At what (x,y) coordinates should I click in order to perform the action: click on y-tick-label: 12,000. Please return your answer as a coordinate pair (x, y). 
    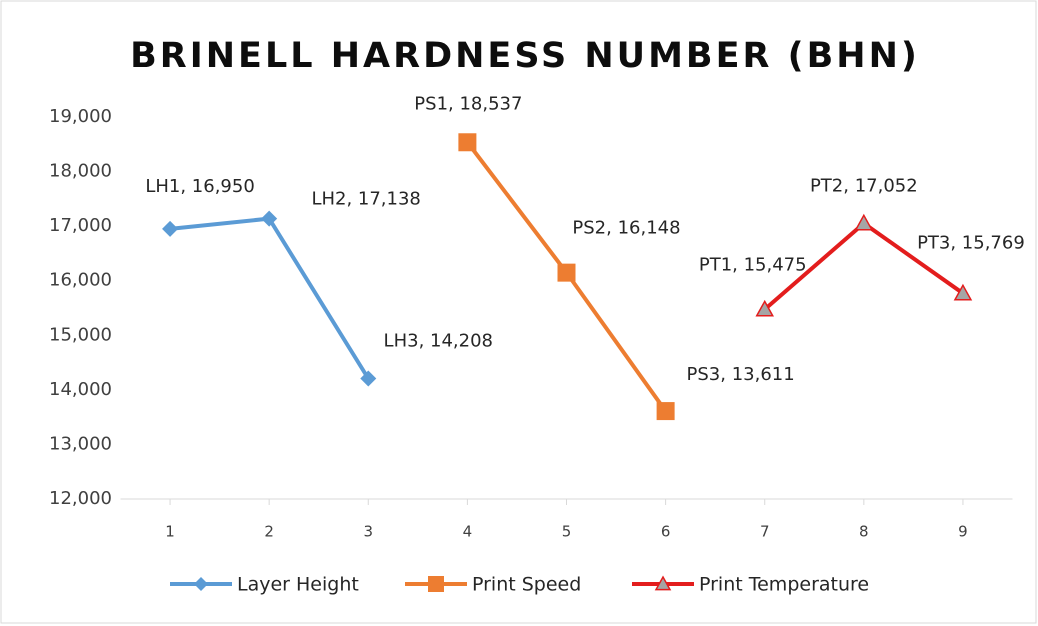
    Looking at the image, I should click on (80, 498).